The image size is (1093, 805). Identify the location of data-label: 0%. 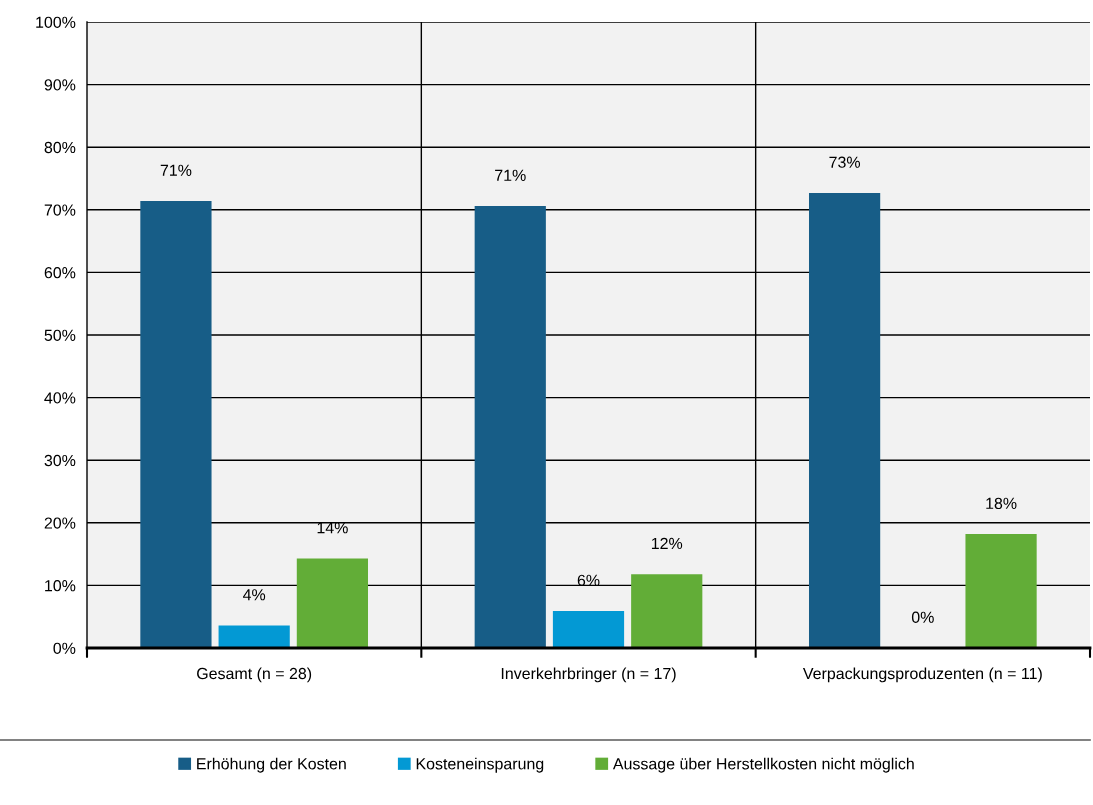
(922, 617).